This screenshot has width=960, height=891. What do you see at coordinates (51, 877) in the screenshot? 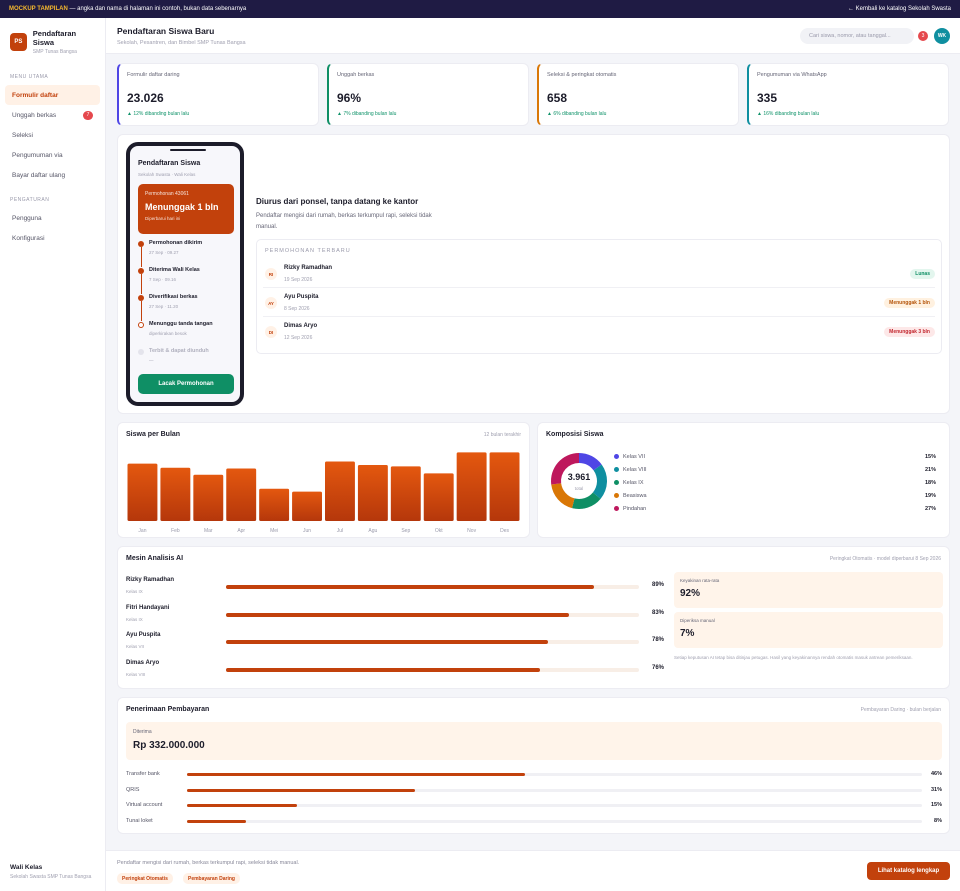
I see `user-school: Sekolah Swasta SMP Tunas Bangsa` at bounding box center [51, 877].